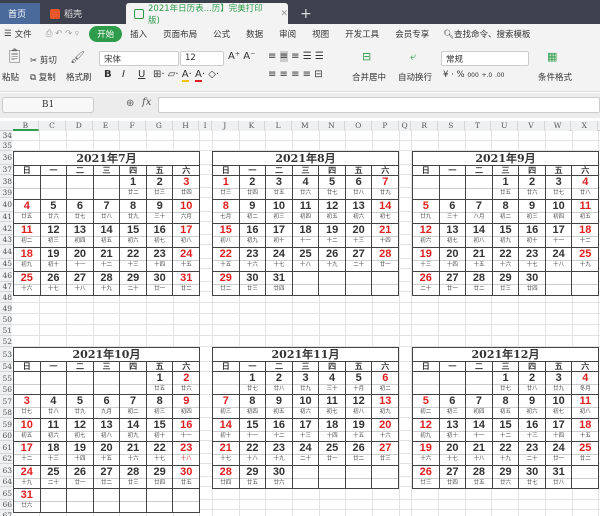 The width and height of the screenshot is (600, 516). I want to click on date-cell: 11 初八, so click(585, 406).